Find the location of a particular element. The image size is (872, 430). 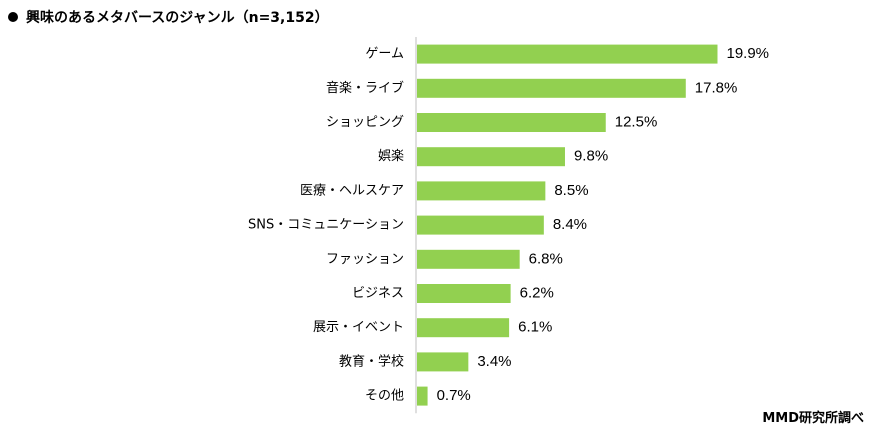

value-label: 8.5% is located at coordinates (571, 190).